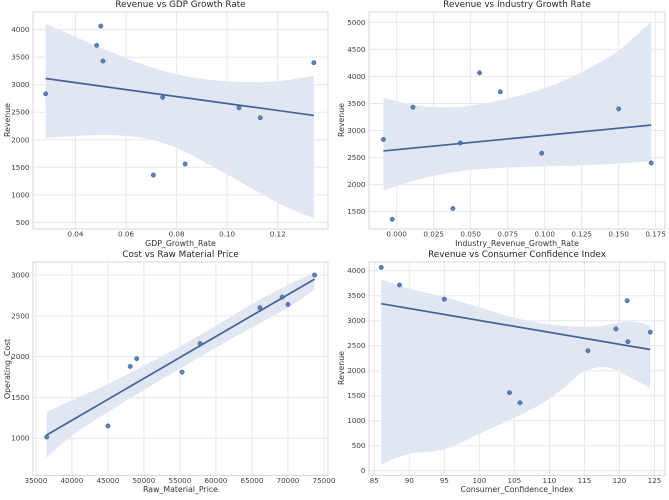 This screenshot has width=669, height=500. I want to click on x-tick-label: 45000, so click(107, 480).